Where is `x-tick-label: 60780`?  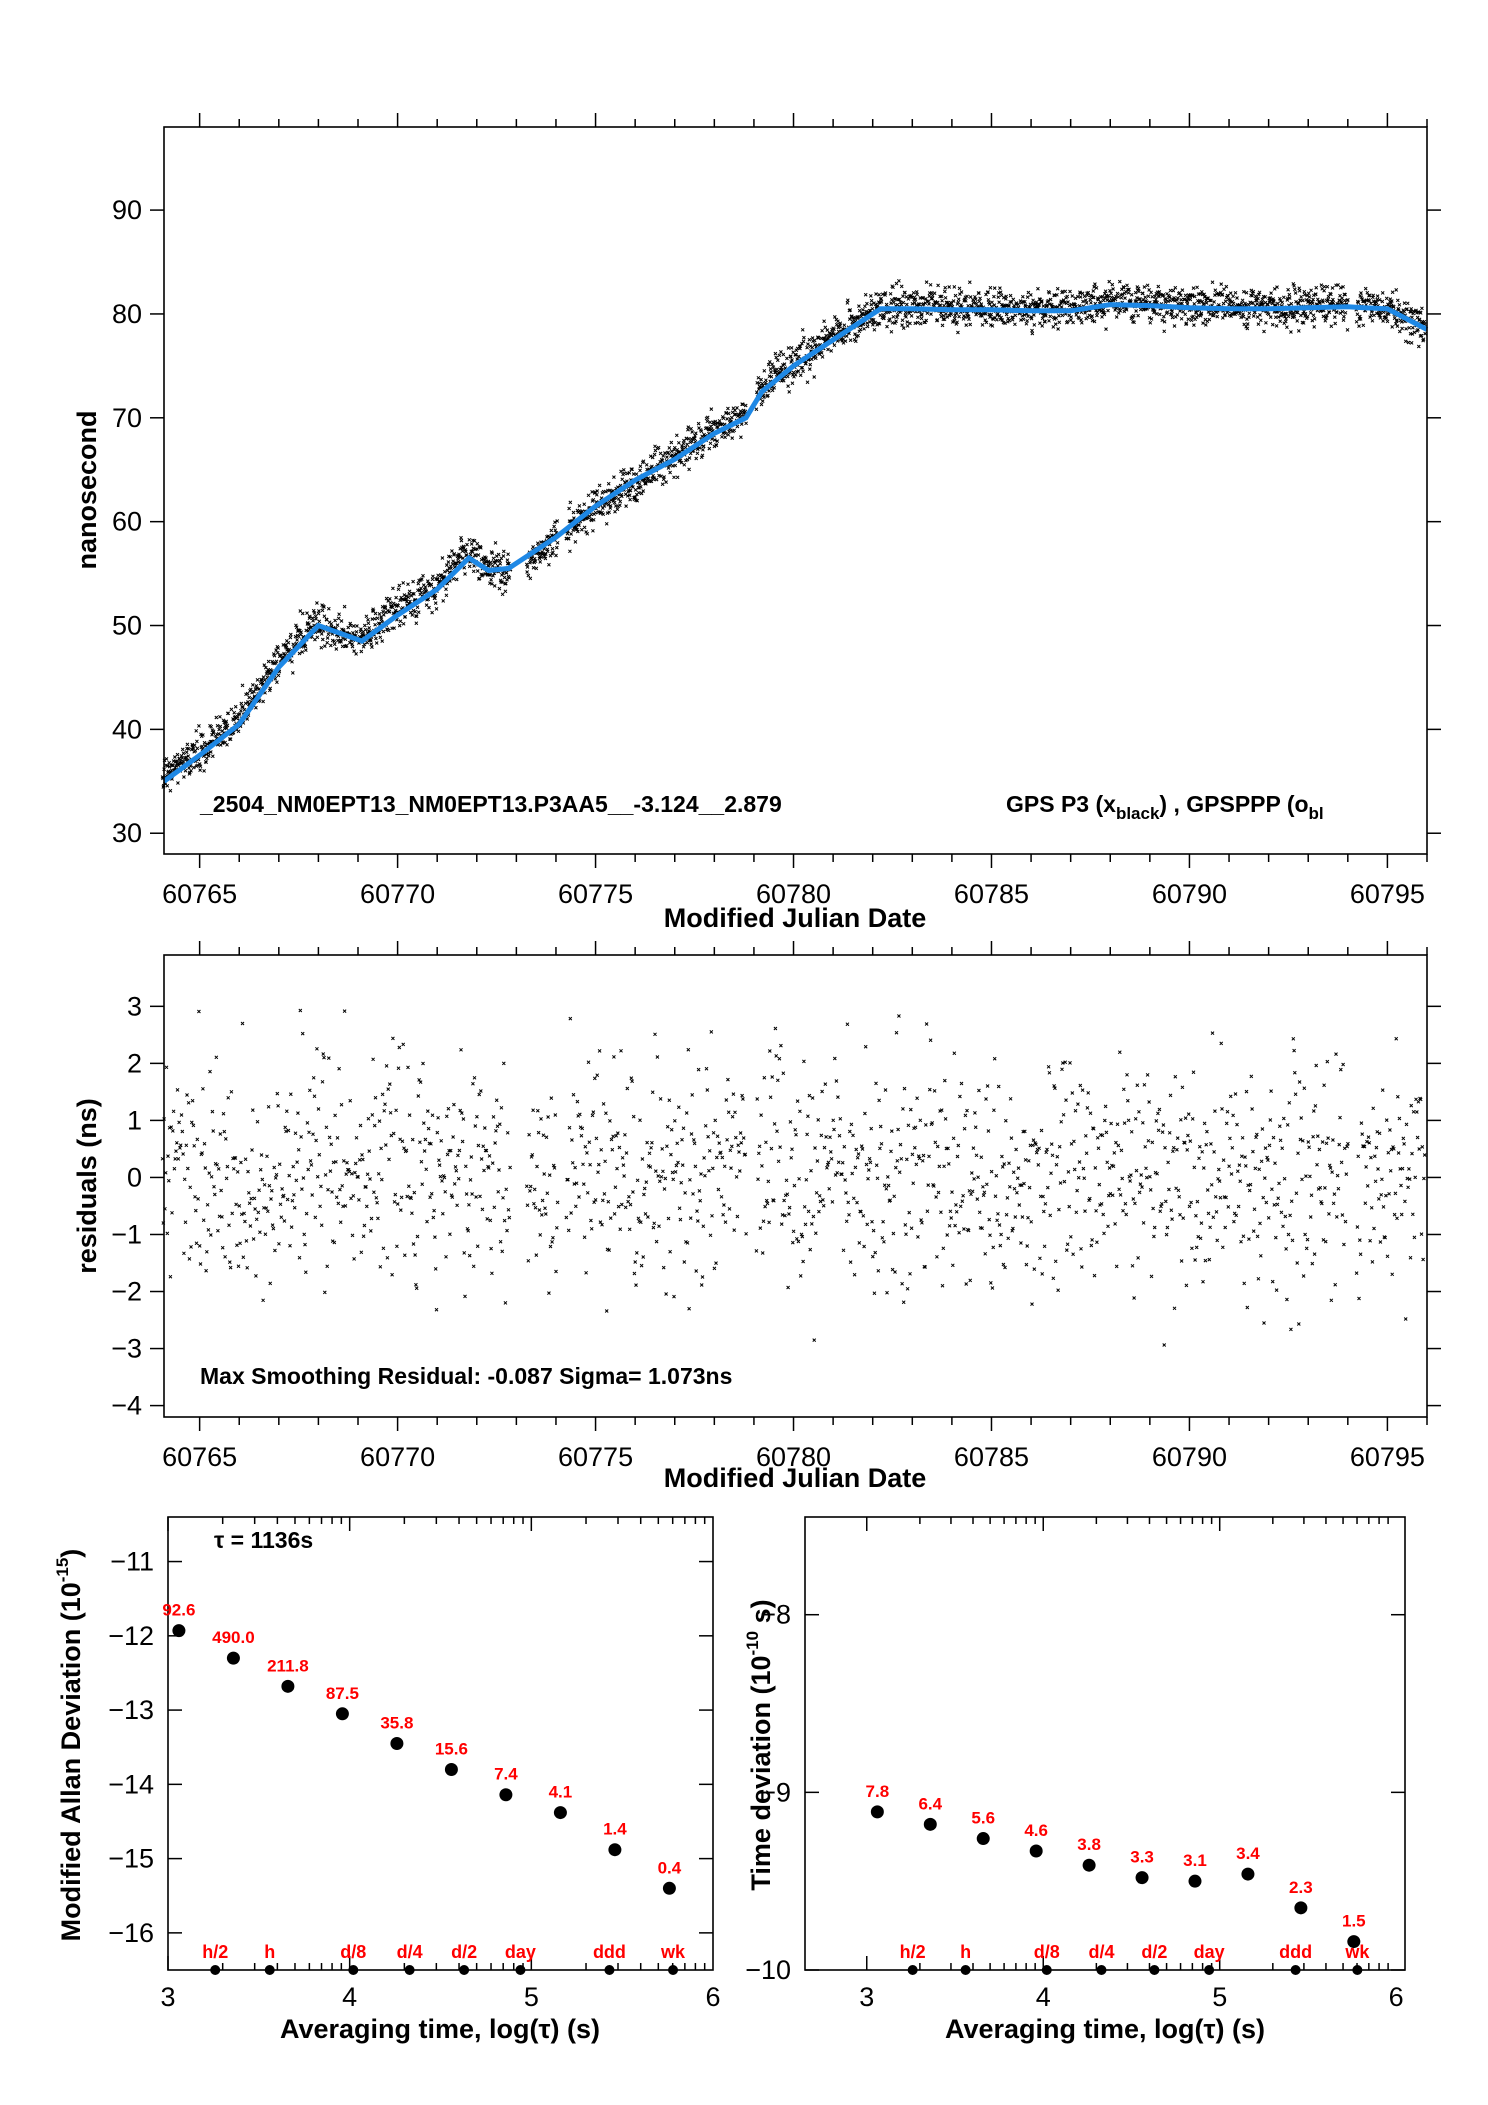
x-tick-label: 60780 is located at coordinates (793, 894).